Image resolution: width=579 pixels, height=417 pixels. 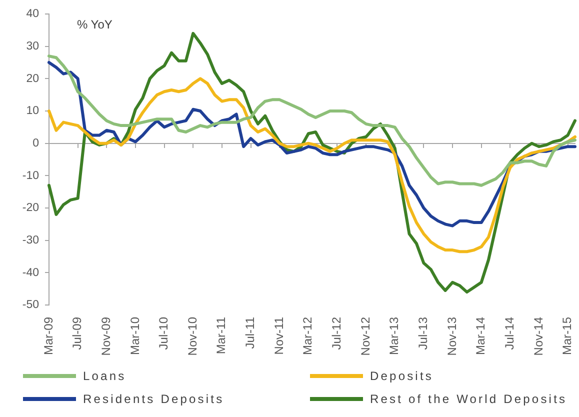 I want to click on x-tick-label: Mar-13, so click(x=394, y=336).